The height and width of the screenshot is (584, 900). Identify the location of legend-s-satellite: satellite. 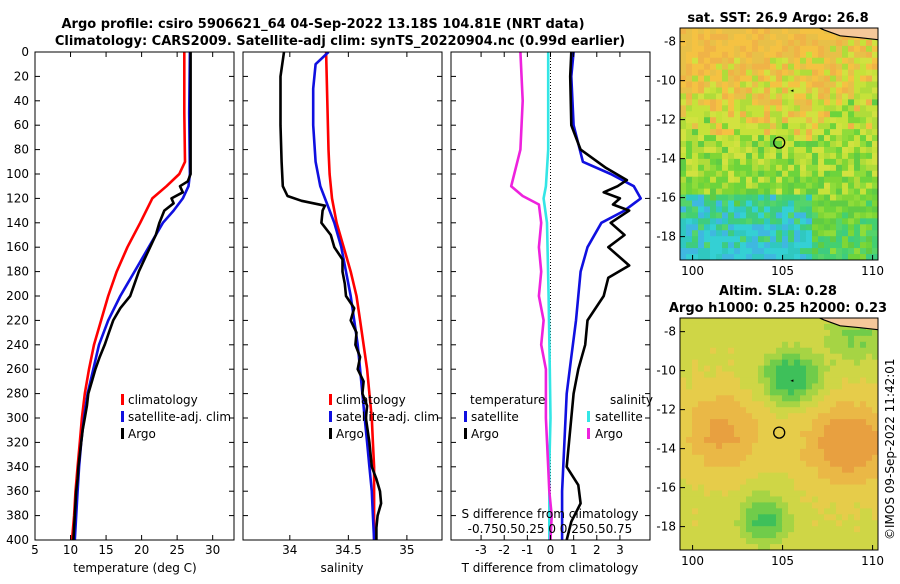
(619, 417).